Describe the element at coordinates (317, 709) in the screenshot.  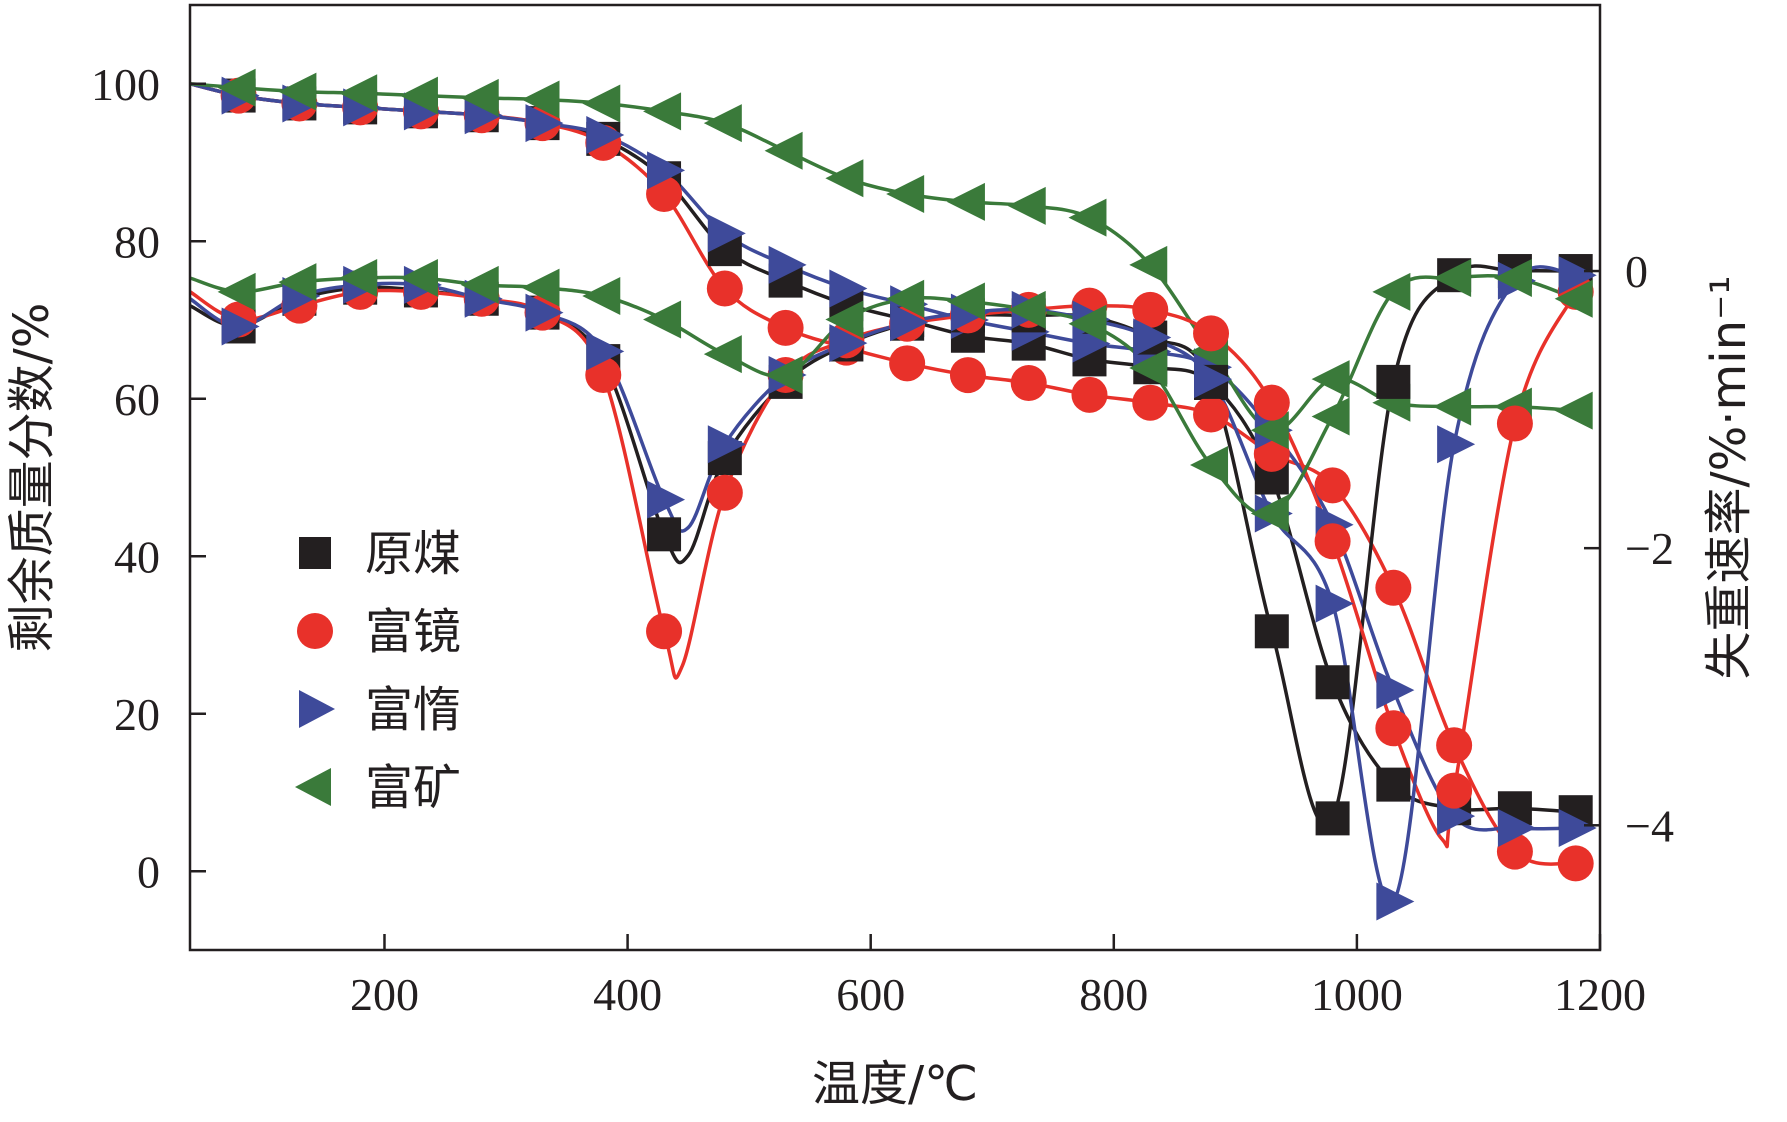
I see `legend-marker-富惰` at that location.